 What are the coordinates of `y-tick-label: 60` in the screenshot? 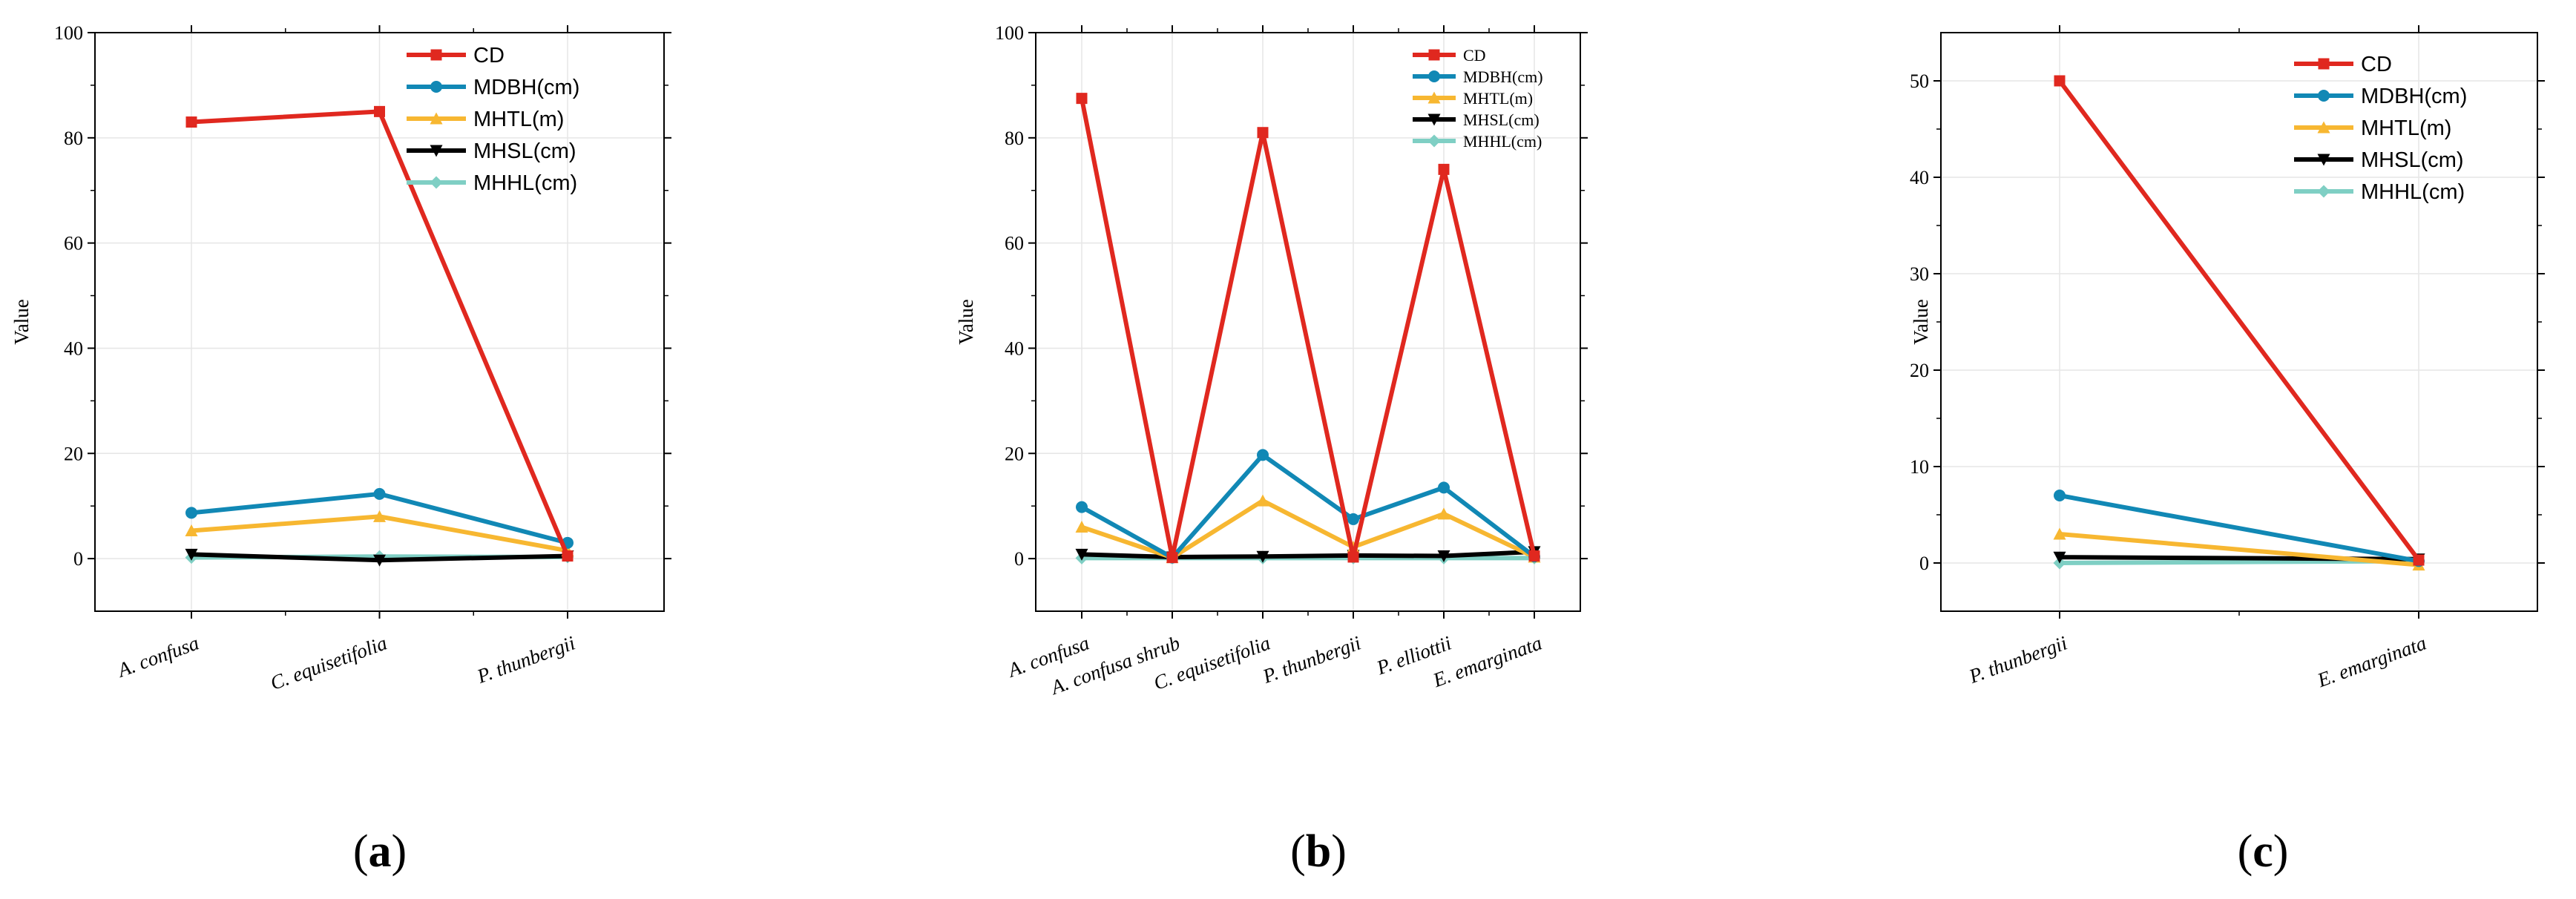 It's located at (73, 243).